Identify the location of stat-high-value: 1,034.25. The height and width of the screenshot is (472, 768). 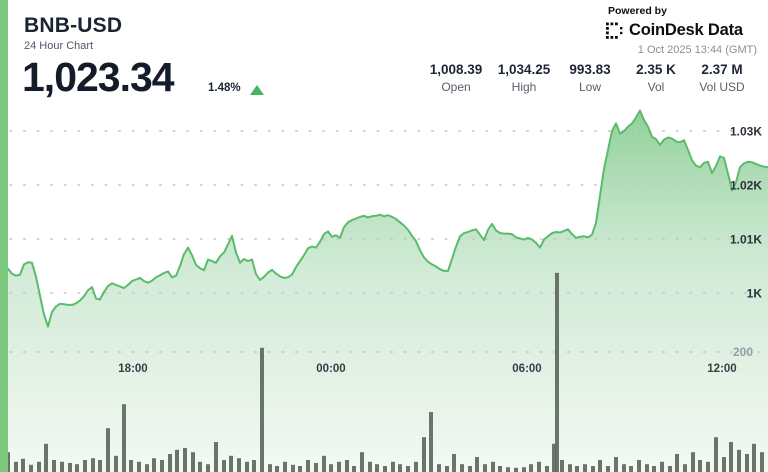
(524, 69).